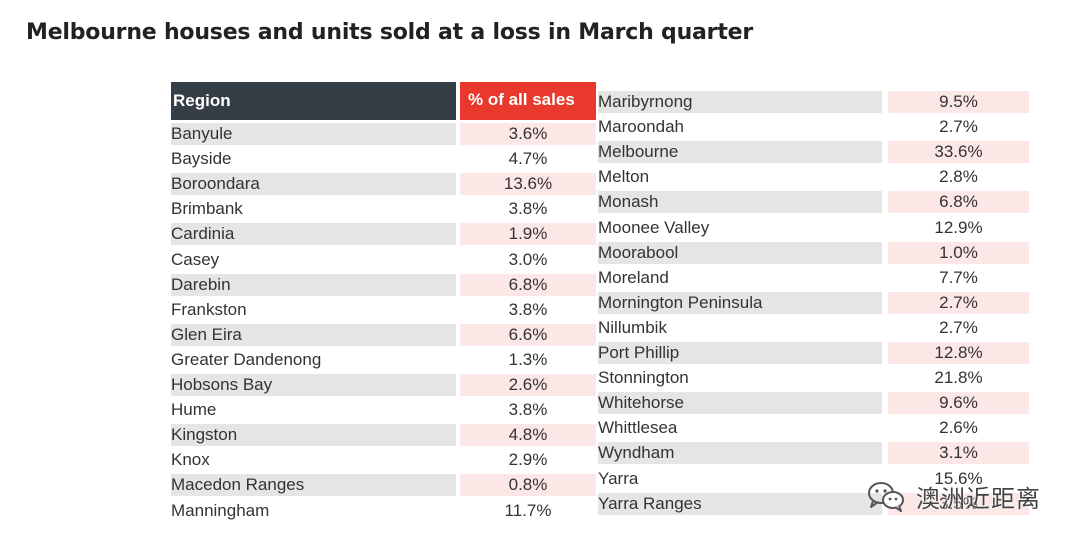 The image size is (1080, 545). What do you see at coordinates (528, 134) in the screenshot?
I see `pct-cell: 3.6%` at bounding box center [528, 134].